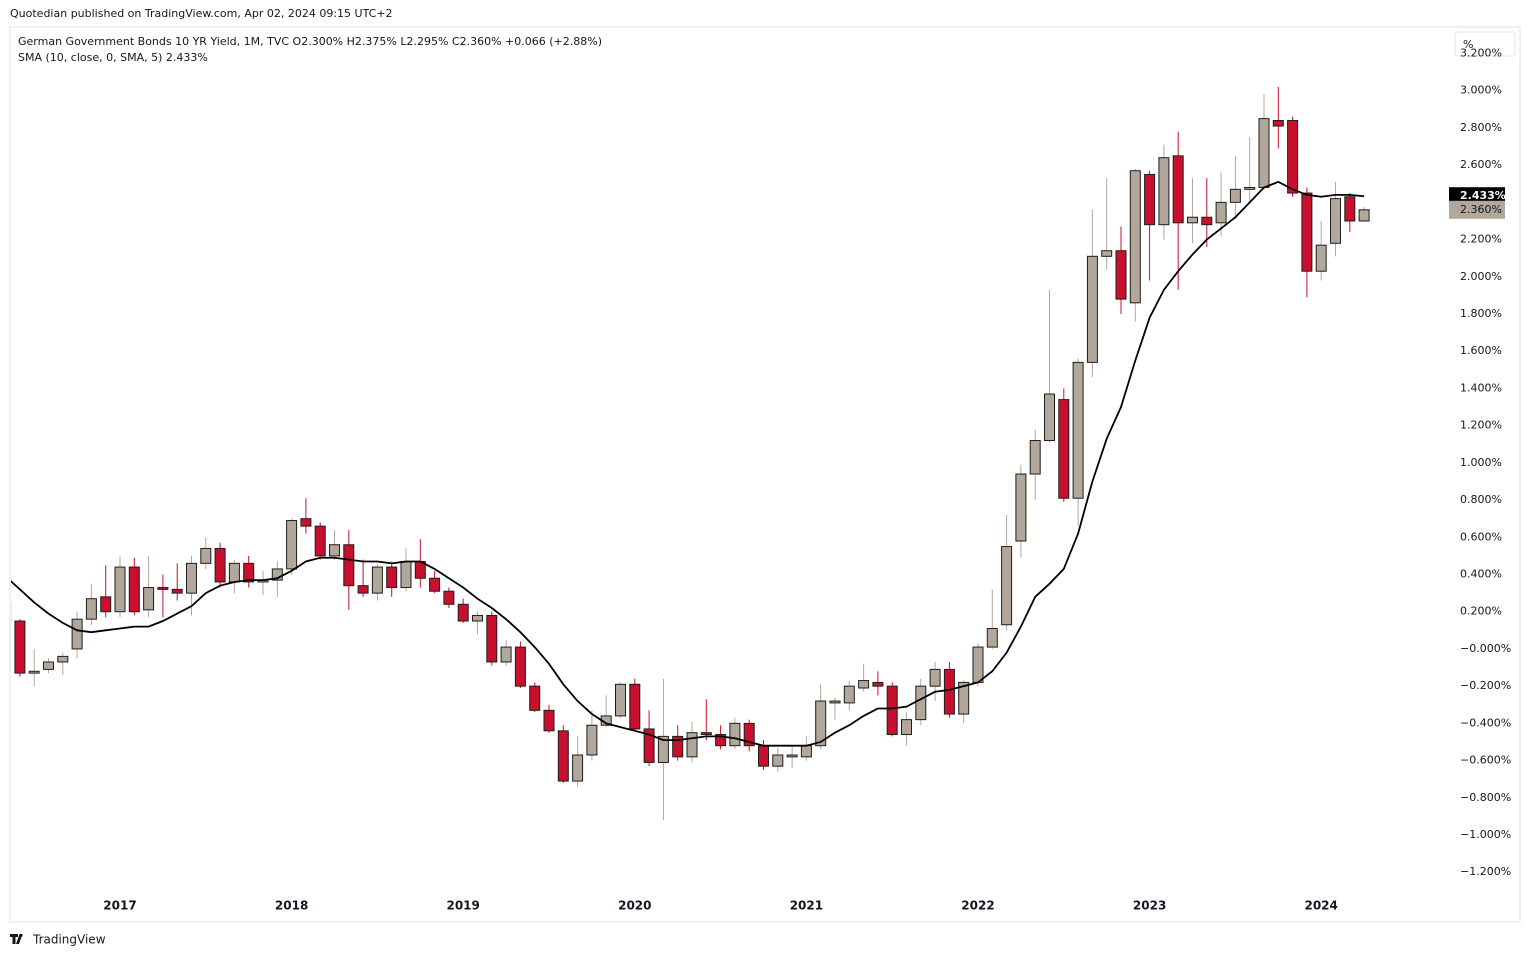 This screenshot has height=962, width=1530. I want to click on y-tick-label: 1.200%, so click(1481, 425).